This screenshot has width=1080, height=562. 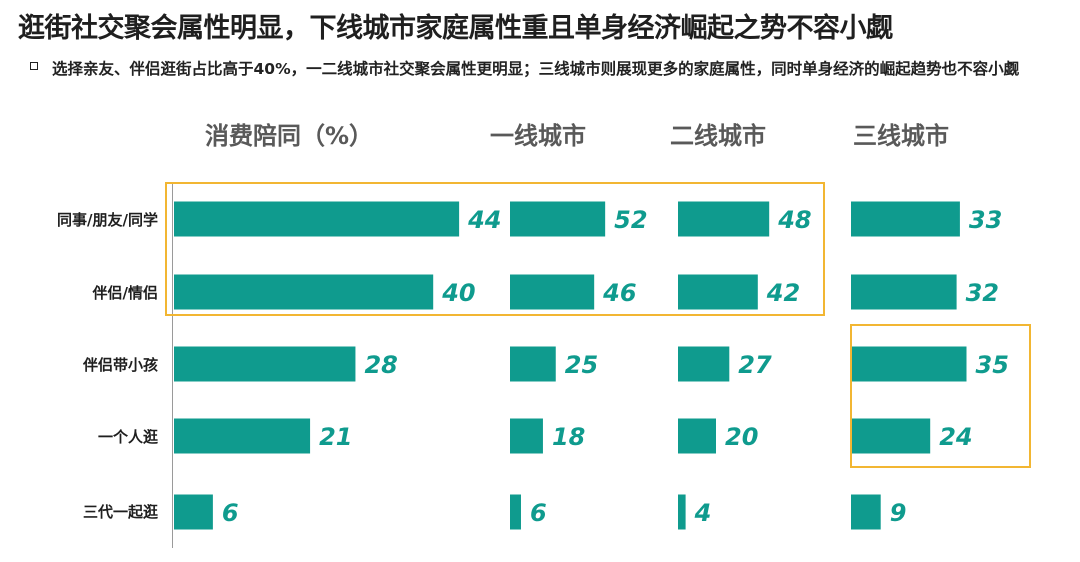 I want to click on data-label-tier3-three-generations: 9, so click(x=898, y=513).